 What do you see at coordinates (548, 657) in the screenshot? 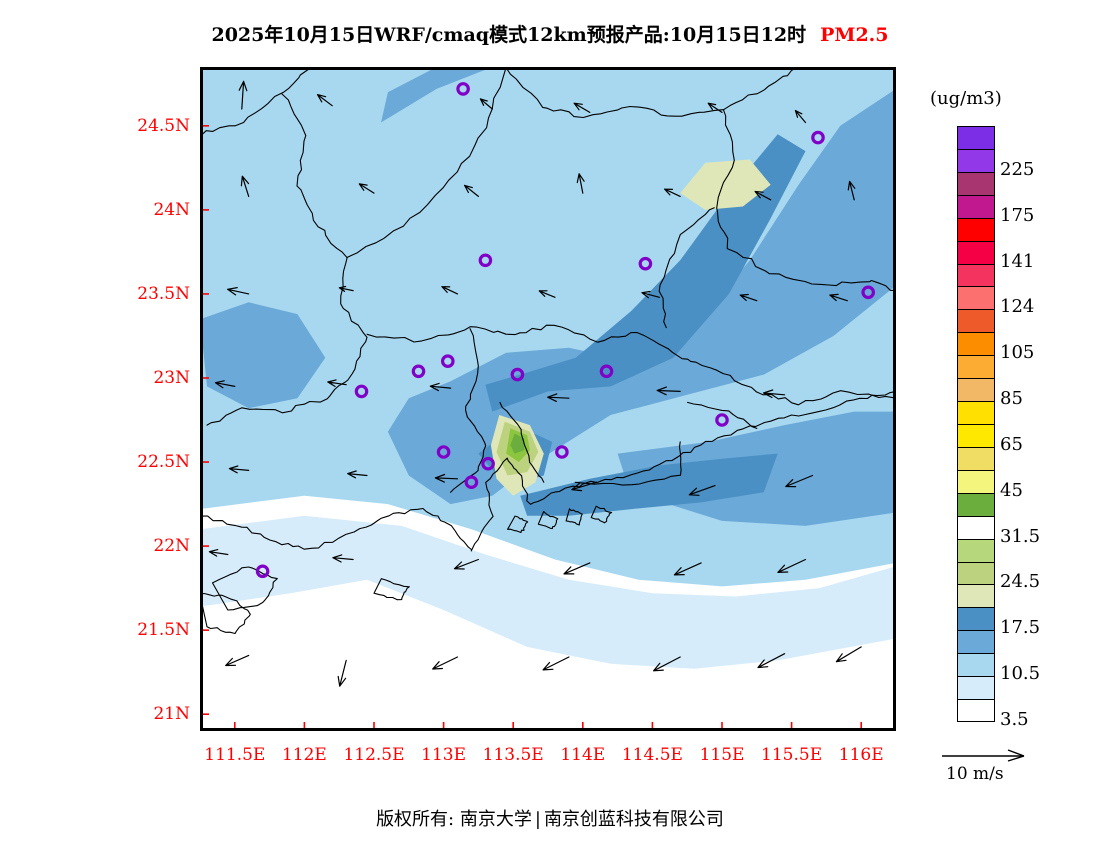
I see `contour-band-lt3.5` at bounding box center [548, 657].